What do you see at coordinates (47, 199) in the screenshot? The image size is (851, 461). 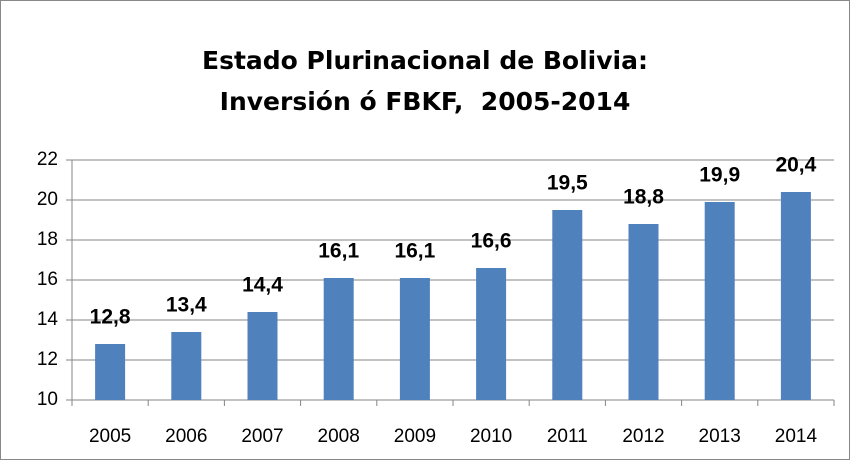 I see `y-tick-label: 20` at bounding box center [47, 199].